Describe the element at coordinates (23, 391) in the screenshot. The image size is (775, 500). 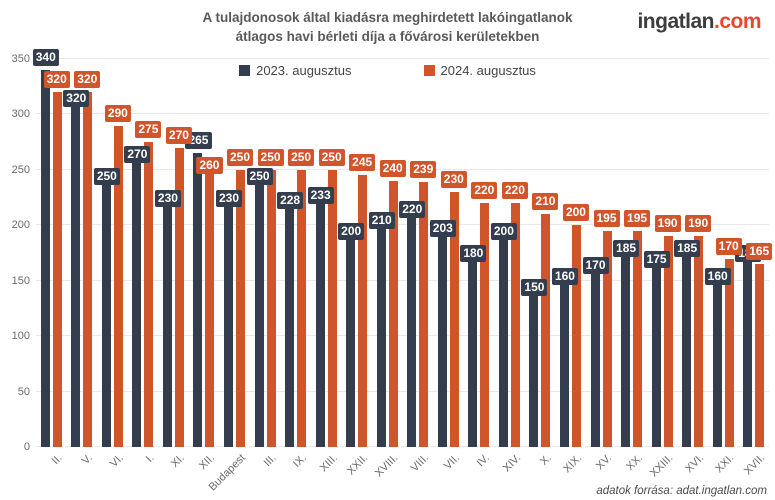
I see `y-axis-tick: 50` at that location.